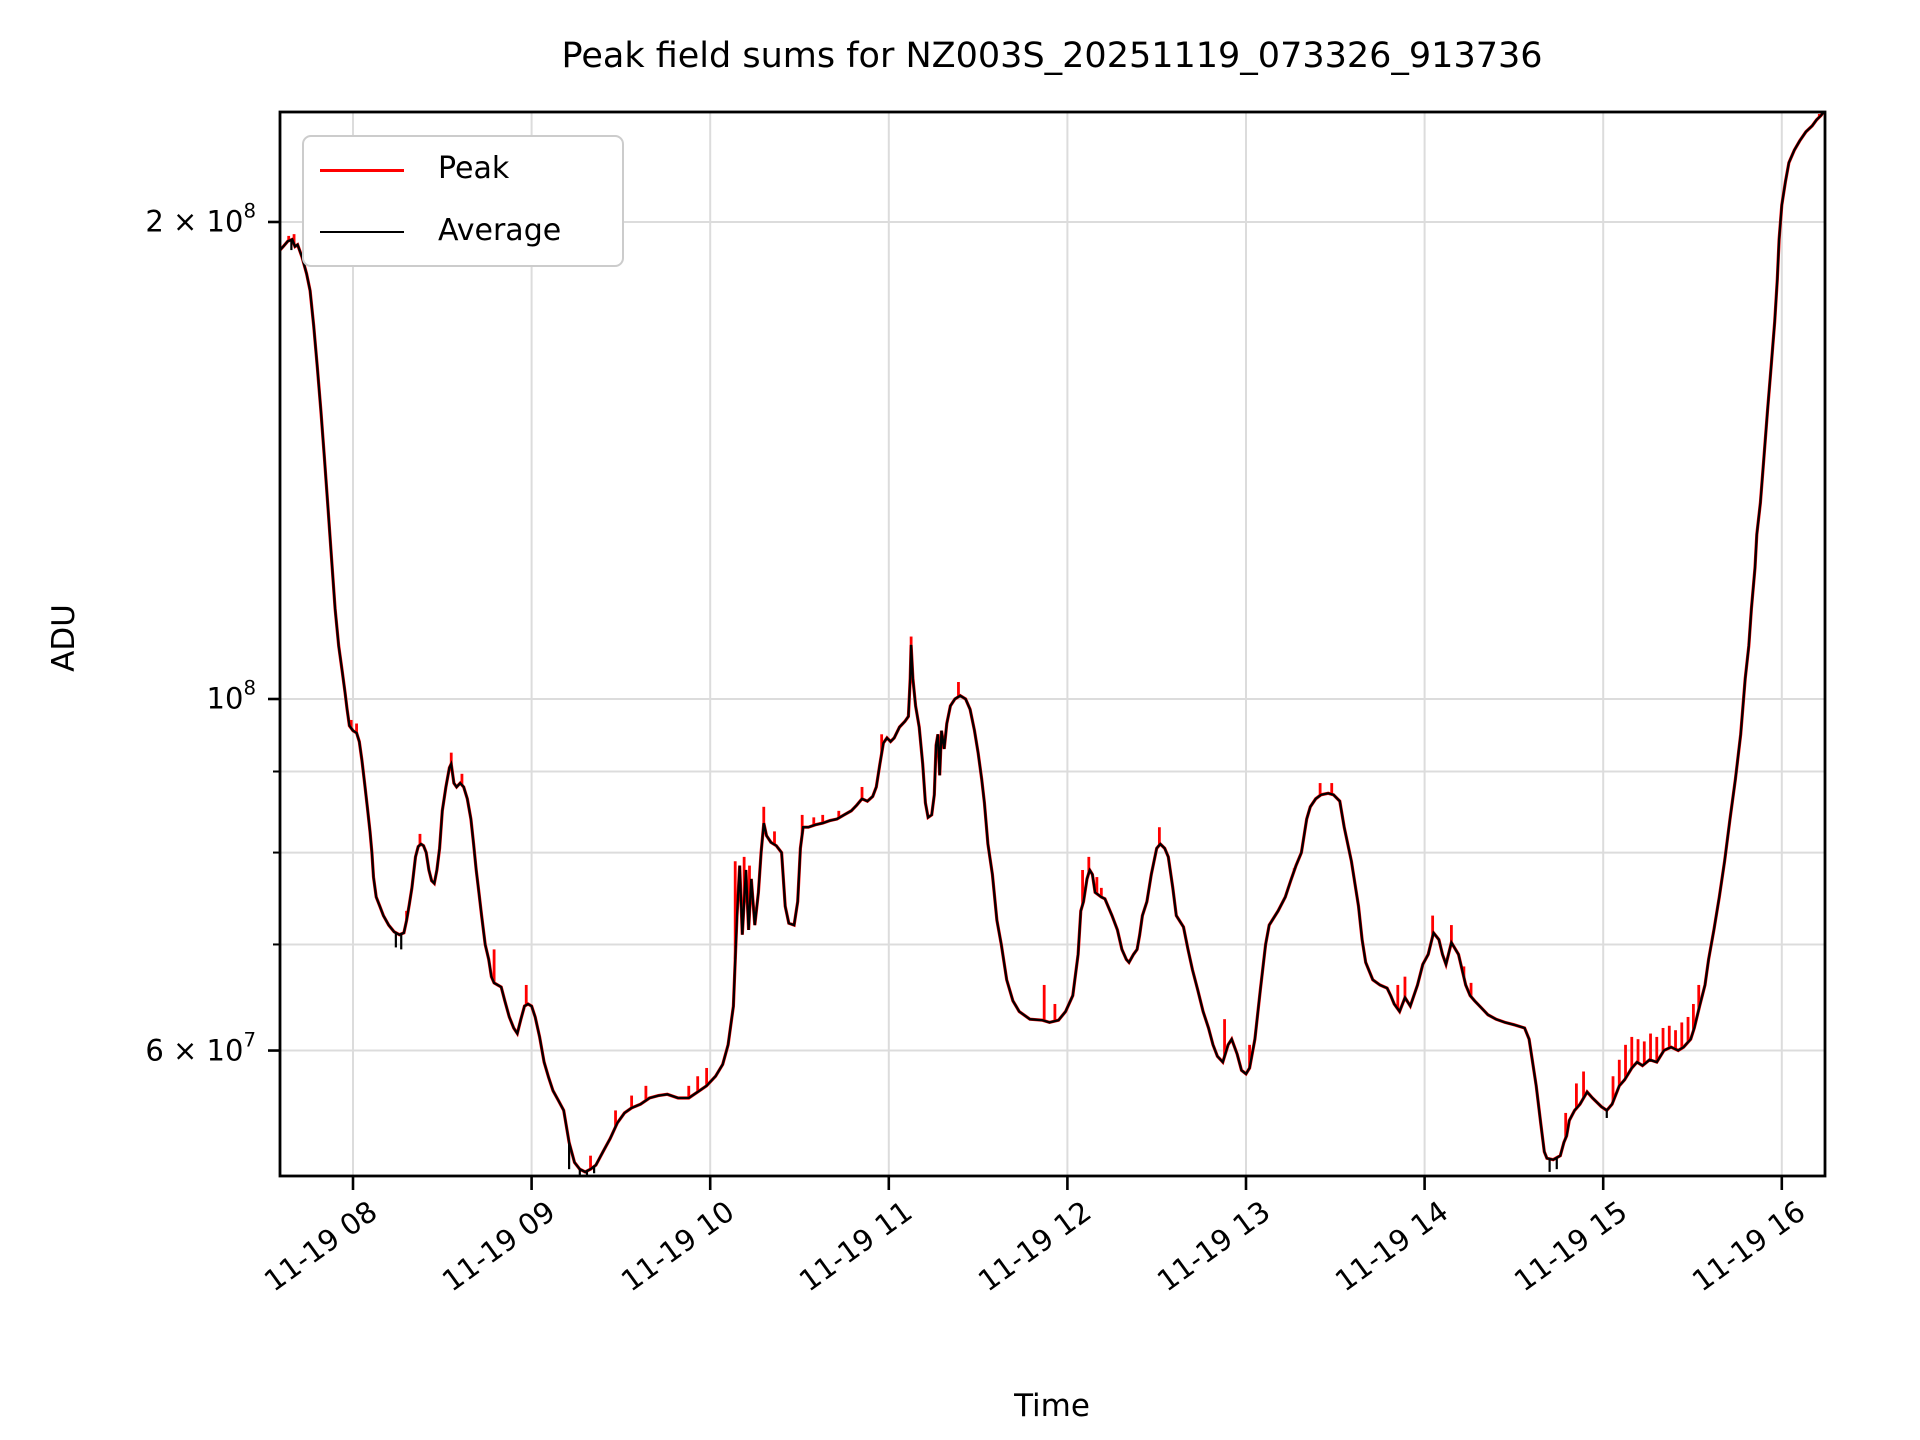  I want to click on legend-label-peak: Peak, so click(474, 169).